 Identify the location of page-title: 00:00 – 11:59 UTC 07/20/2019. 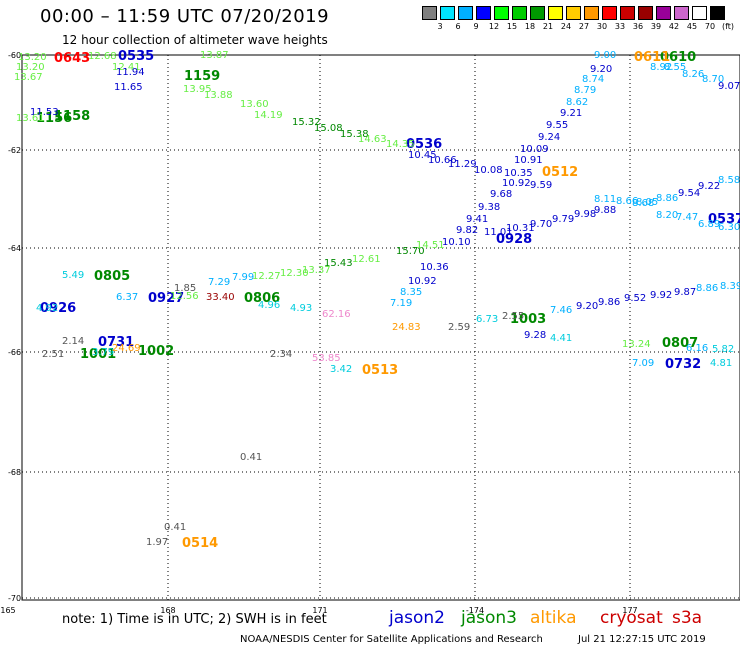
(185, 16).